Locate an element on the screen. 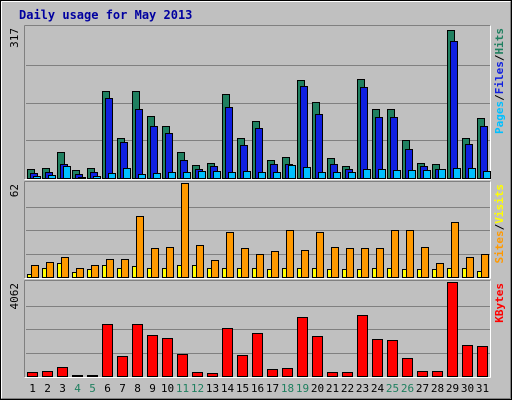 The height and width of the screenshot is (400, 512). legend-item: Sites is located at coordinates (499, 246).